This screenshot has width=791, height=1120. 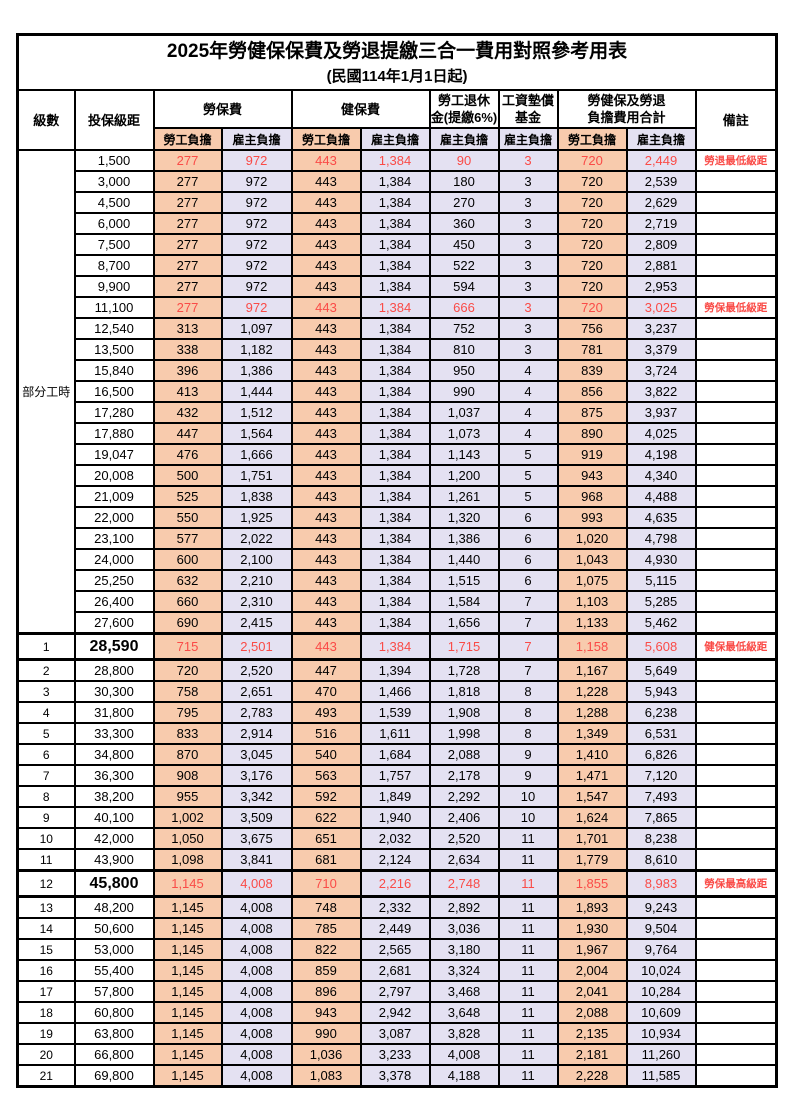 I want to click on total-employee-cell: 919, so click(x=592, y=454).